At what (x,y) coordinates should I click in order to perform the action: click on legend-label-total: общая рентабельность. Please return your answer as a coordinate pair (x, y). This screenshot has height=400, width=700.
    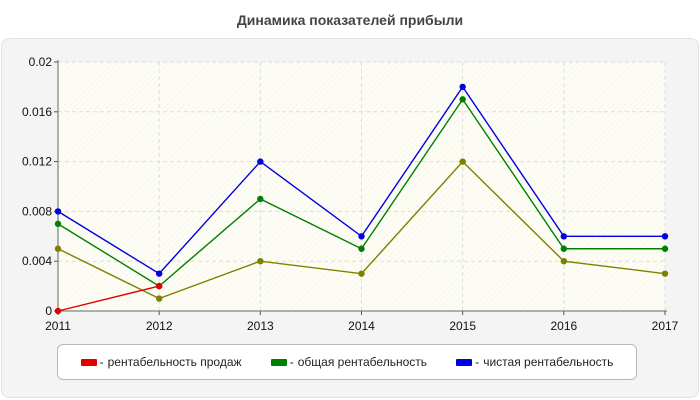
    Looking at the image, I should click on (362, 362).